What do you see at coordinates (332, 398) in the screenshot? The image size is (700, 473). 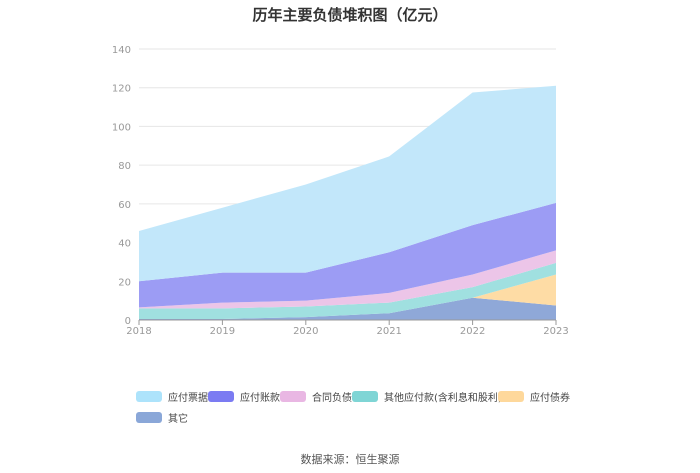 I see `legend-label: 合同负债` at bounding box center [332, 398].